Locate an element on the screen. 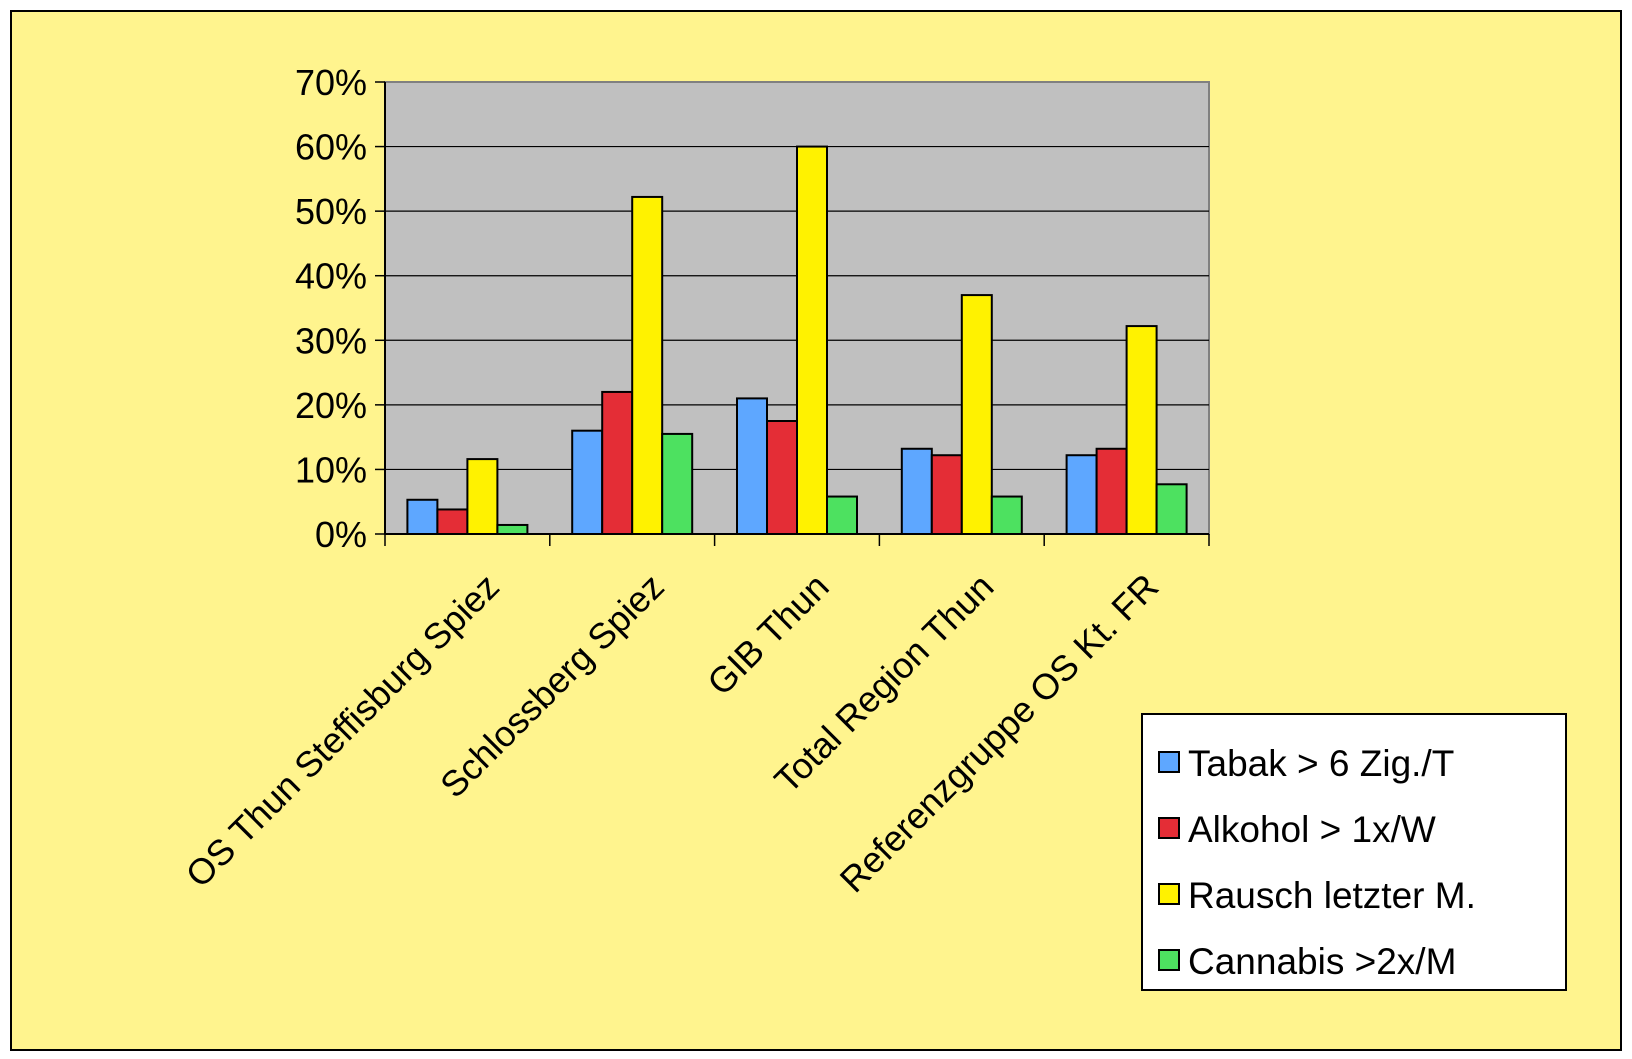 This screenshot has height=1059, width=1632. bar-tabak-6-zig-t-schlossberg-spiez is located at coordinates (587, 482).